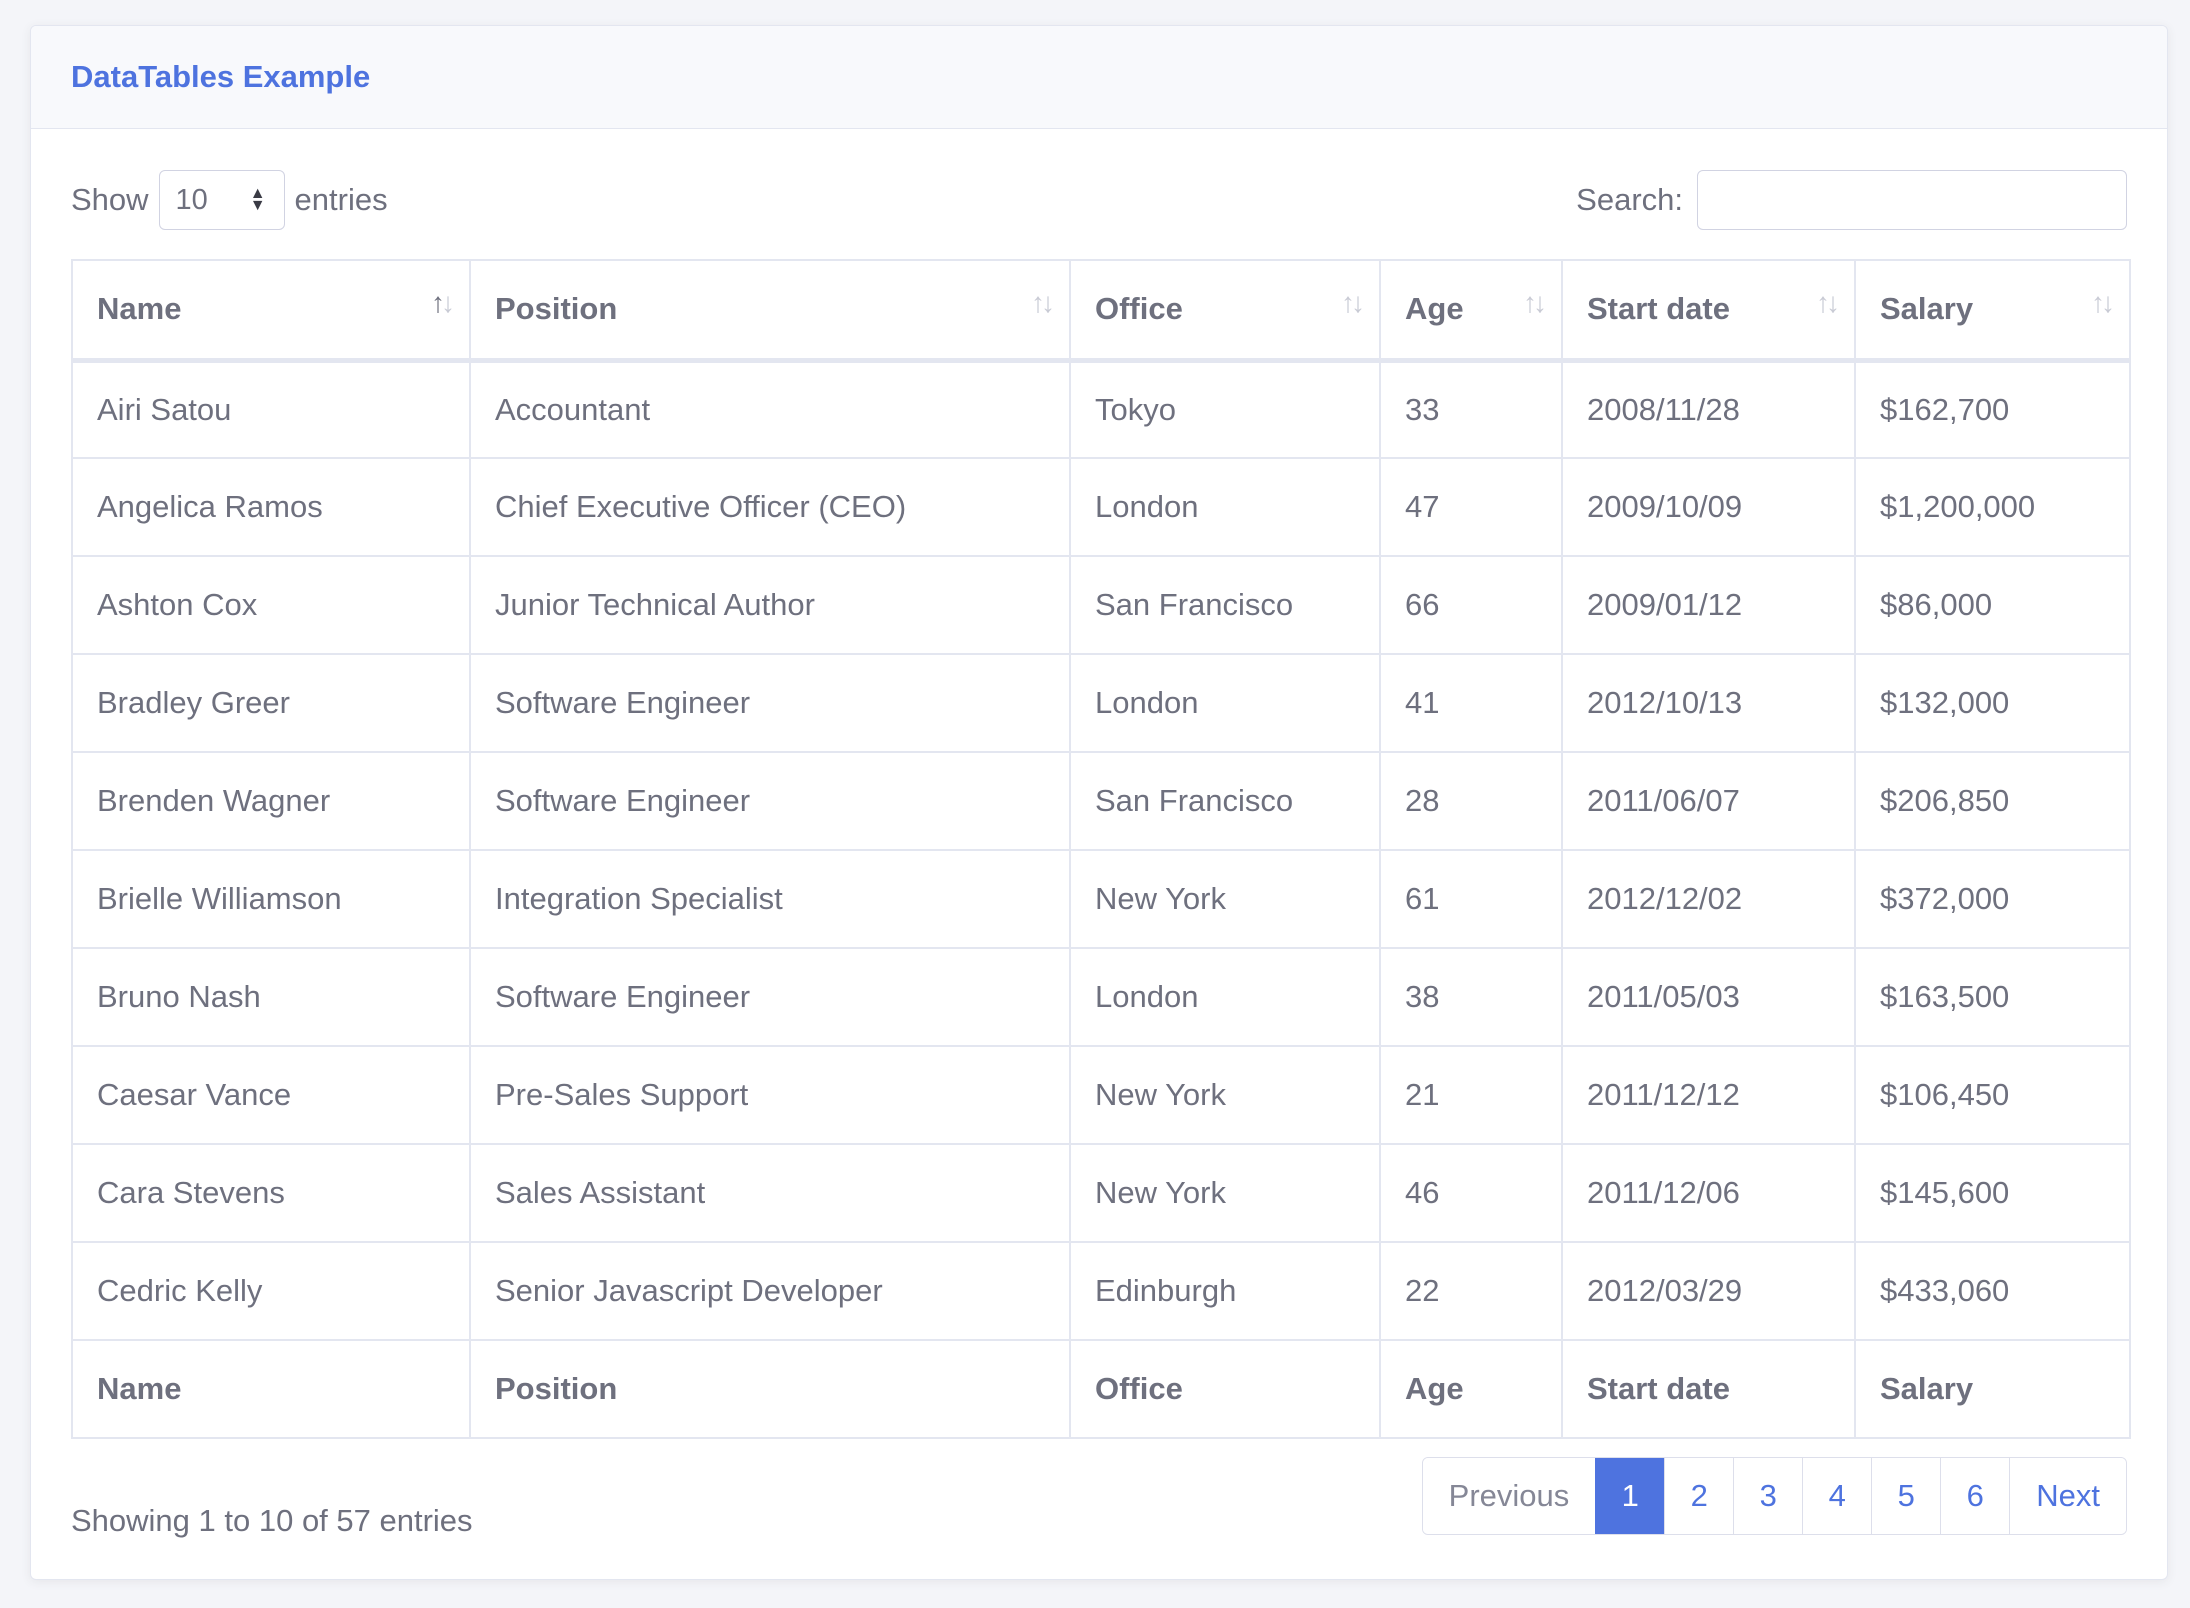 The image size is (2190, 1608). I want to click on cell-name: Brielle Williamson, so click(271, 899).